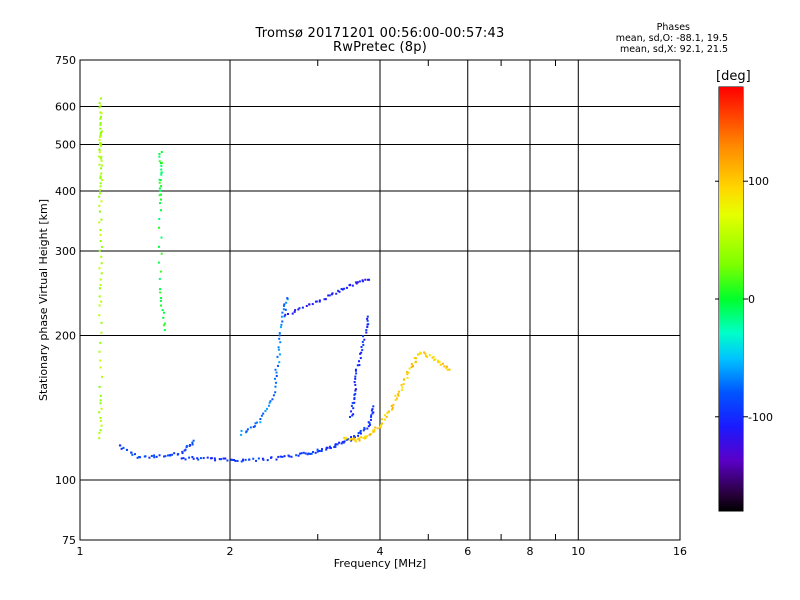 Image resolution: width=800 pixels, height=600 pixels. I want to click on colorbar-tick-label: 0, so click(751, 299).